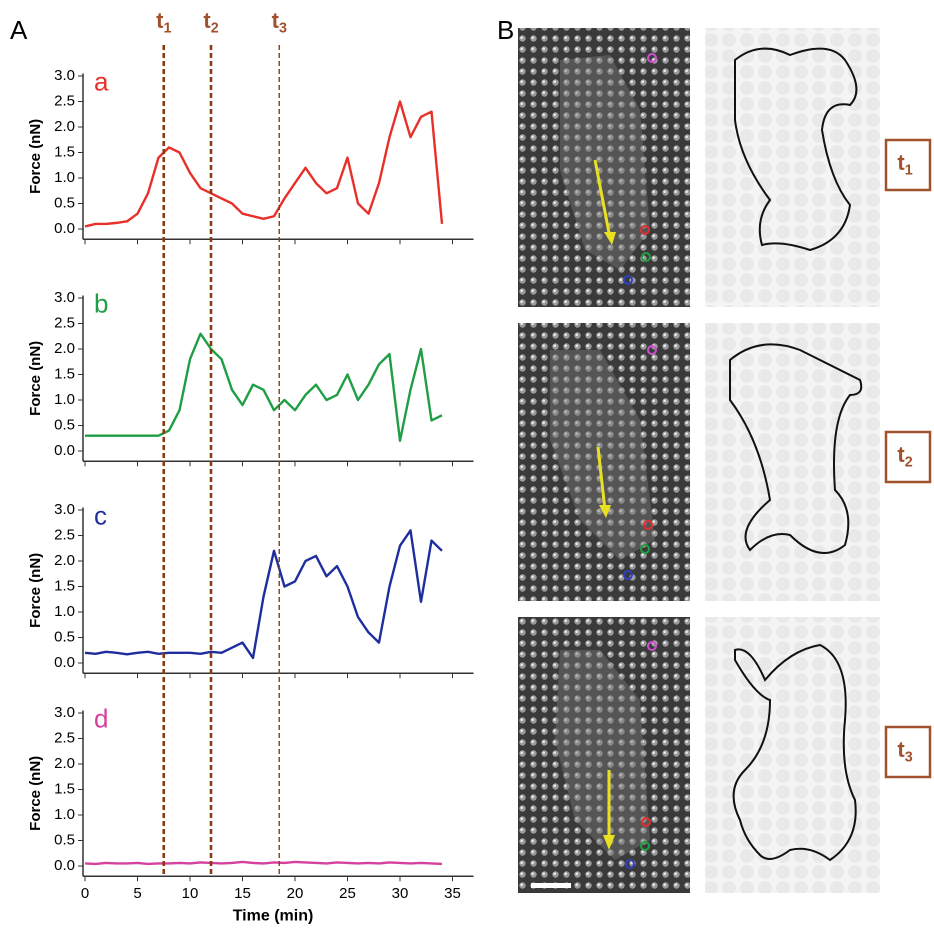 This screenshot has width=934, height=929. I want to click on series-label: c, so click(100, 516).